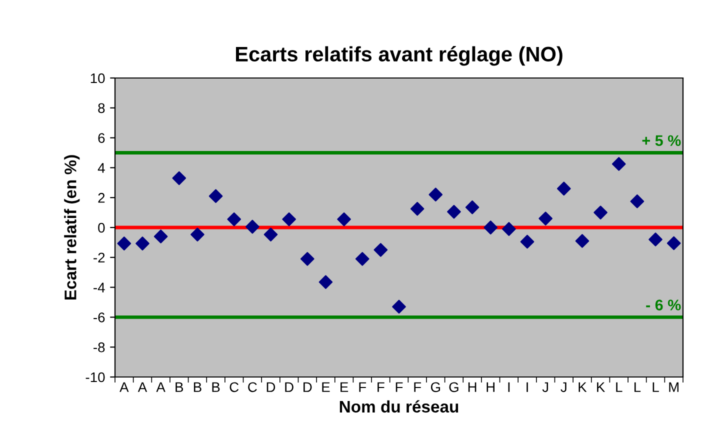  I want to click on y-tick-label: 4, so click(101, 168).